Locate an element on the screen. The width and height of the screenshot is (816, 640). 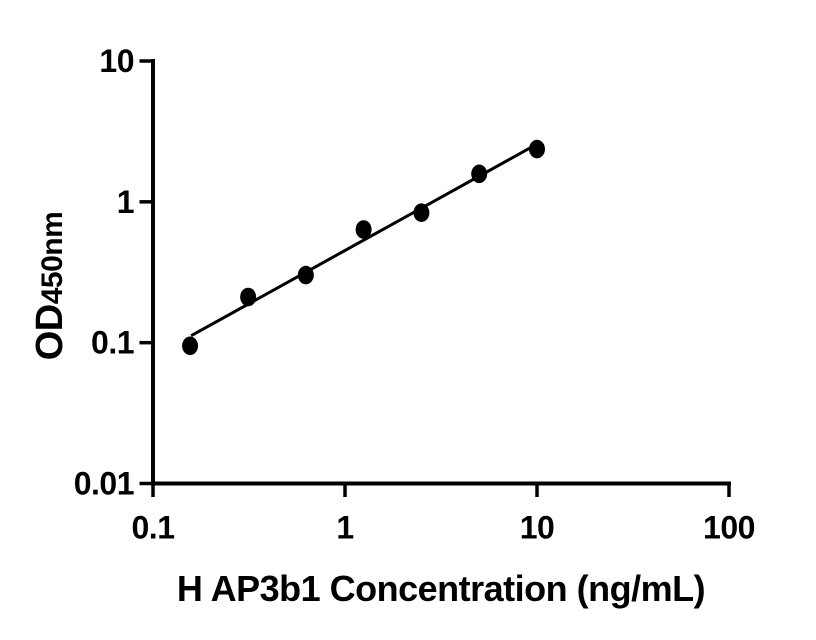
y-tick-label: 10 is located at coordinates (116, 61).